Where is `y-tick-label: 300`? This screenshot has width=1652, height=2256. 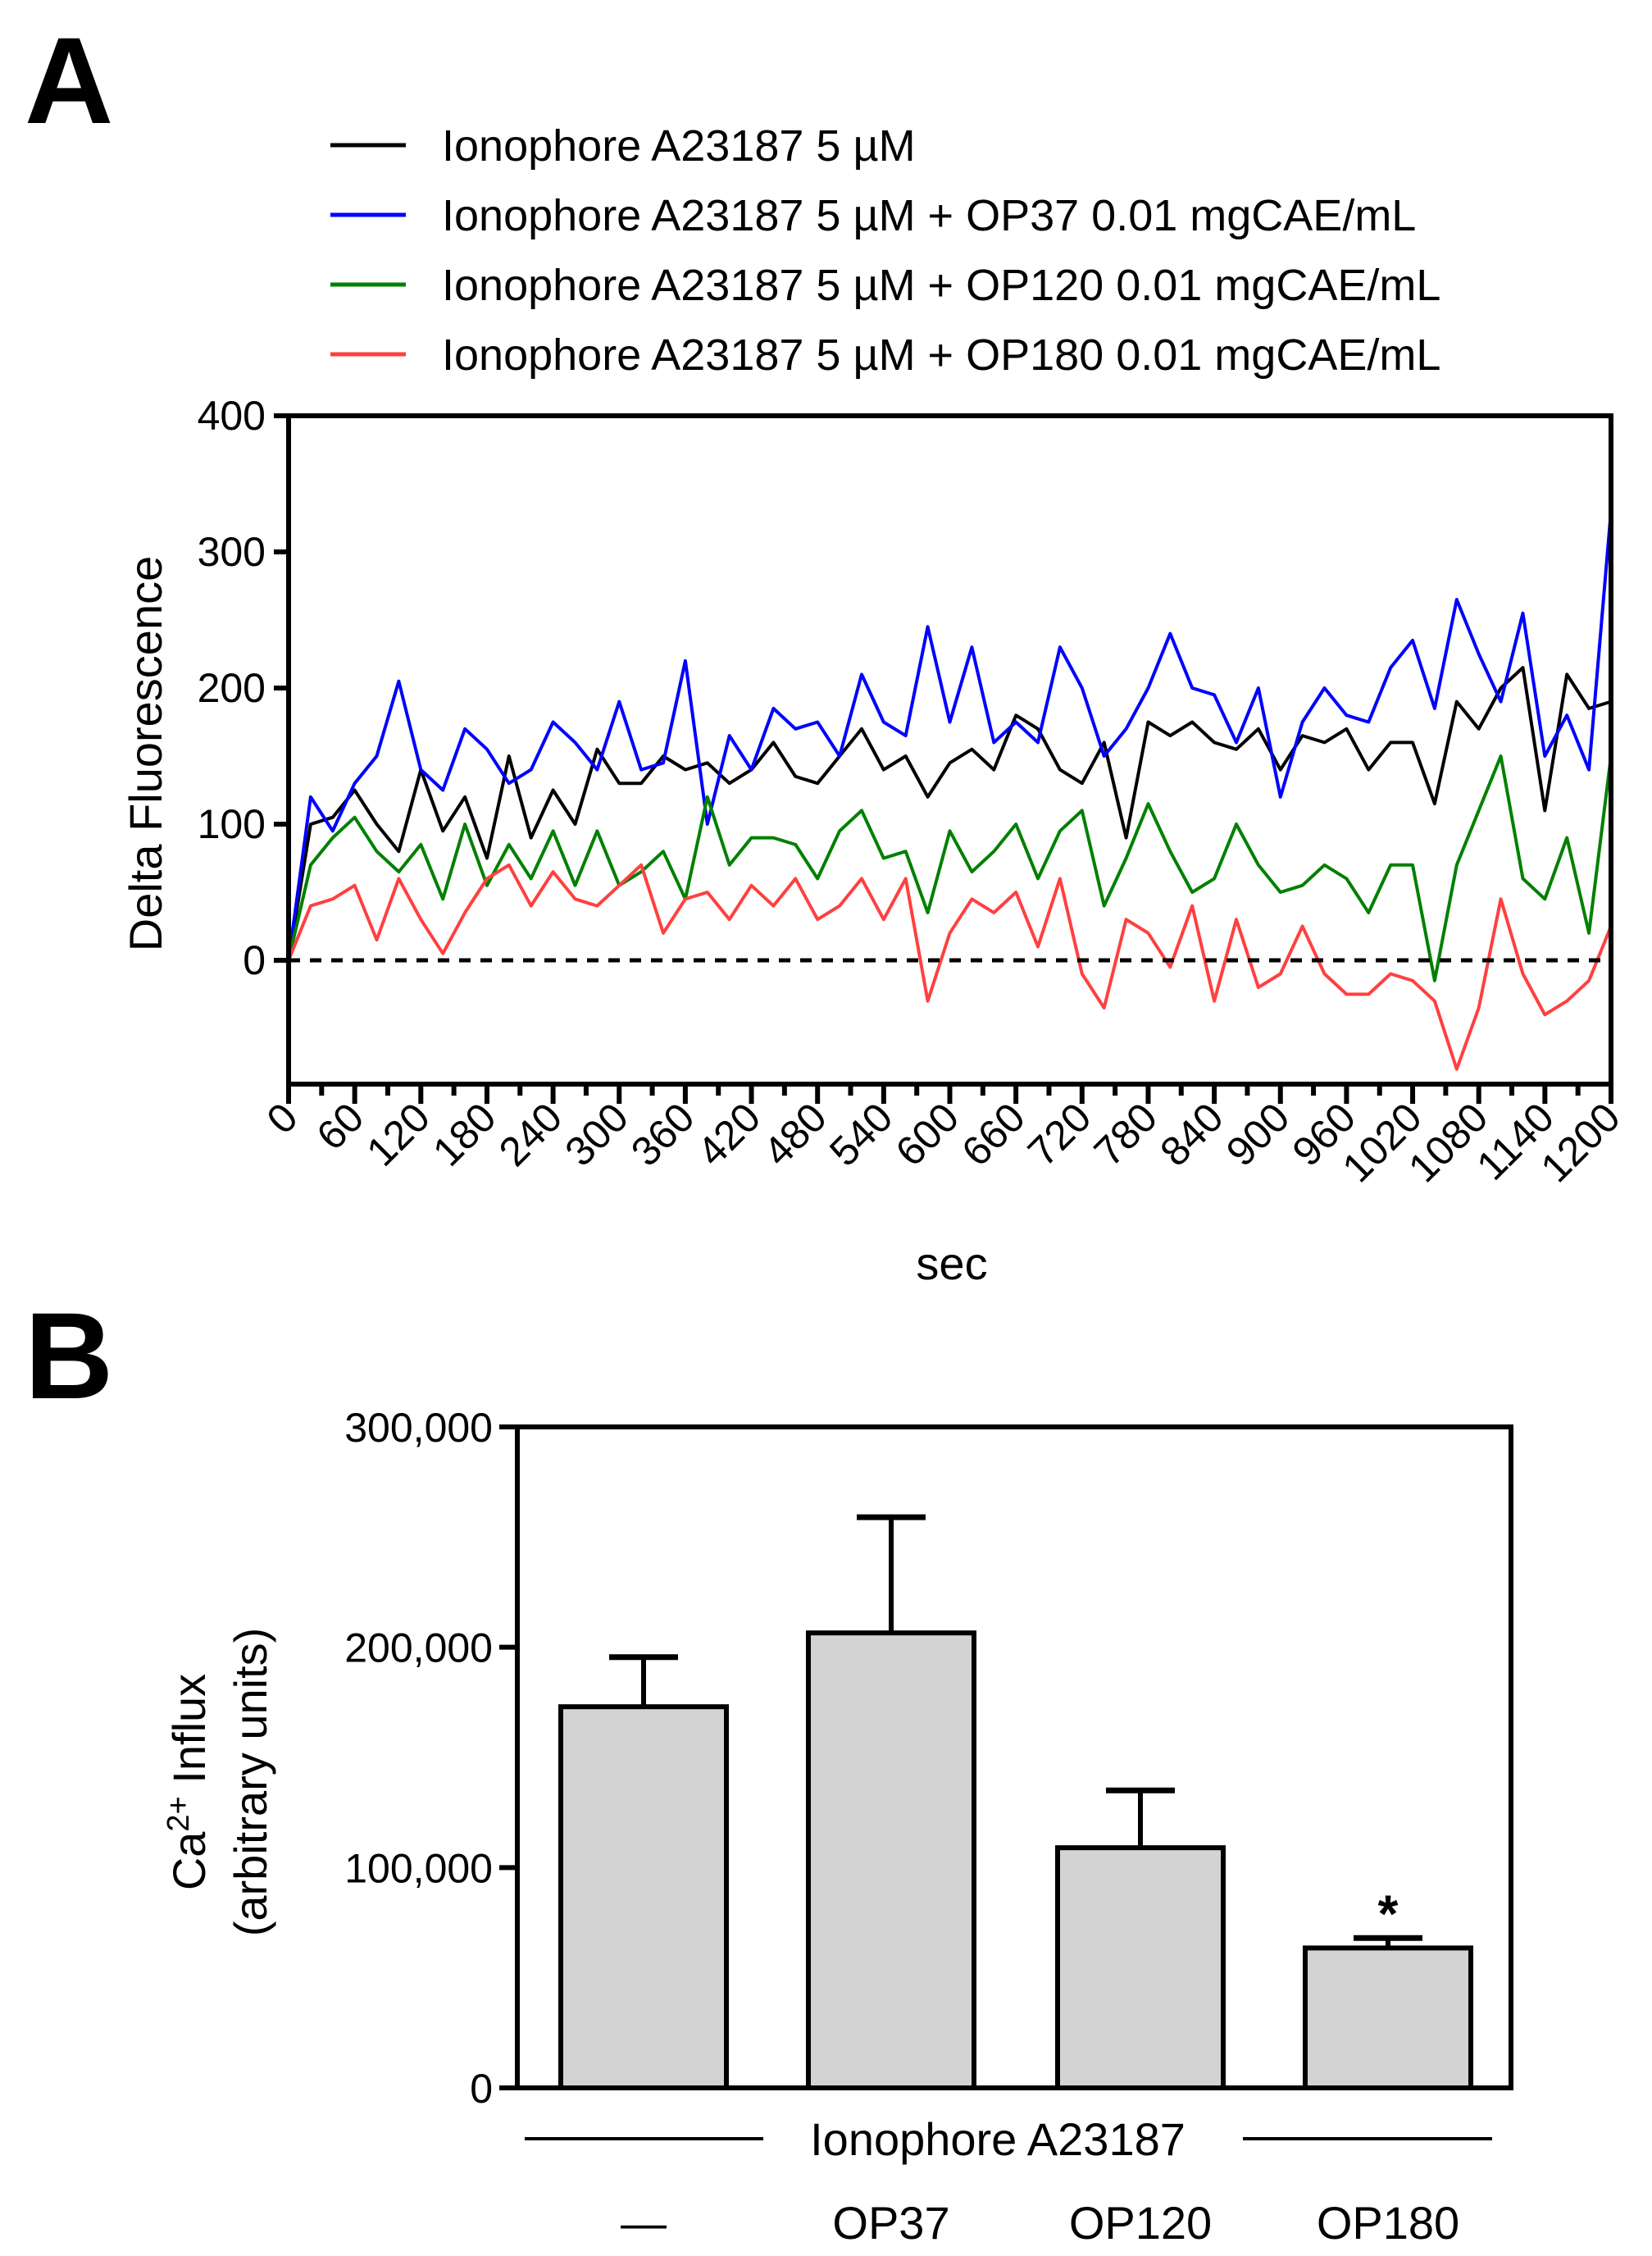 y-tick-label: 300 is located at coordinates (232, 552).